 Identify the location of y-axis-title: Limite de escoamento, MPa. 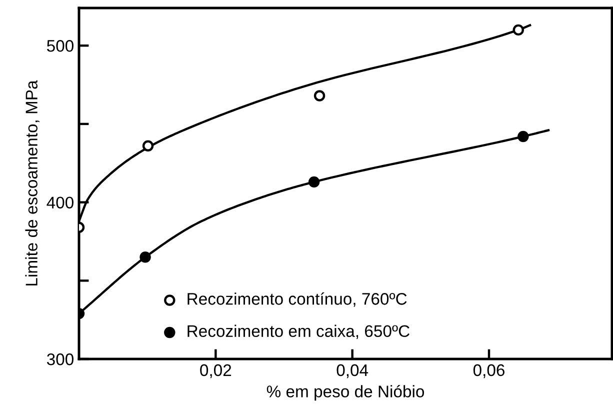
(32, 183).